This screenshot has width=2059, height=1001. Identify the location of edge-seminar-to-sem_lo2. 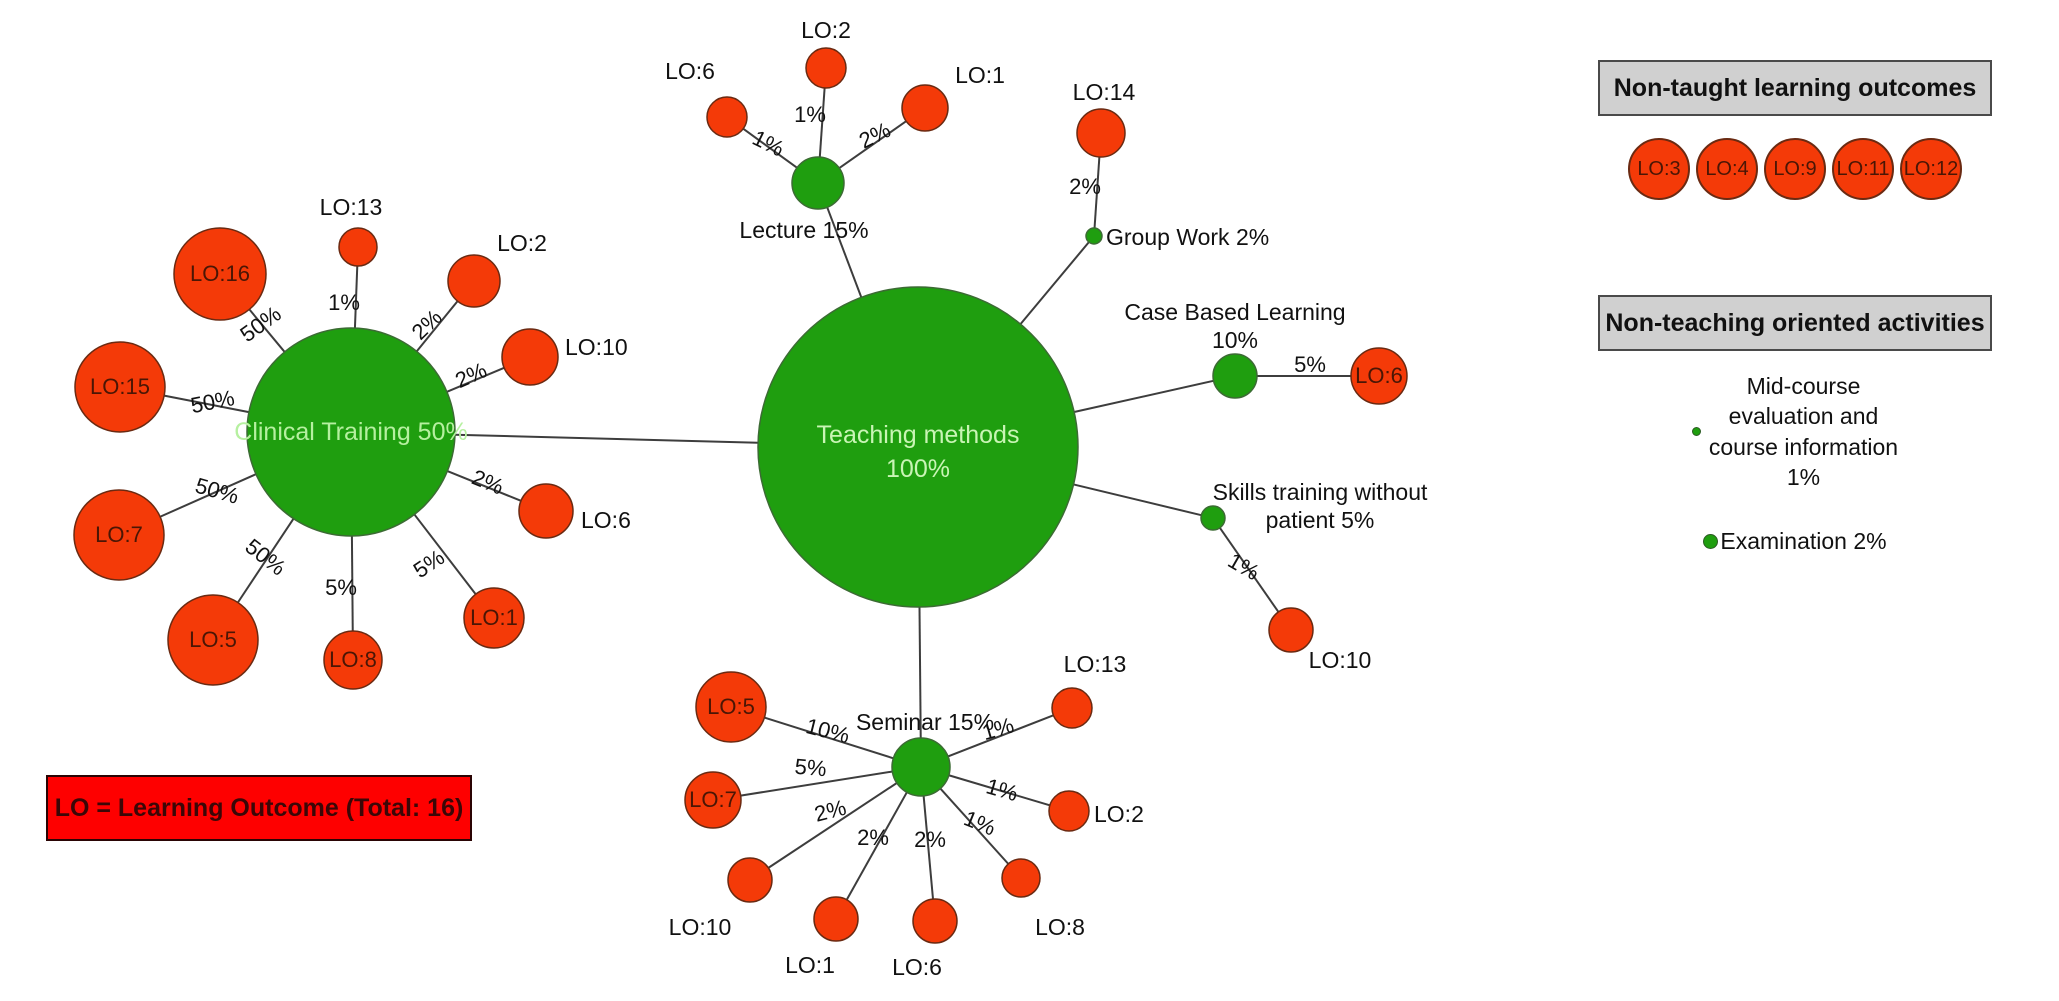
(999, 790).